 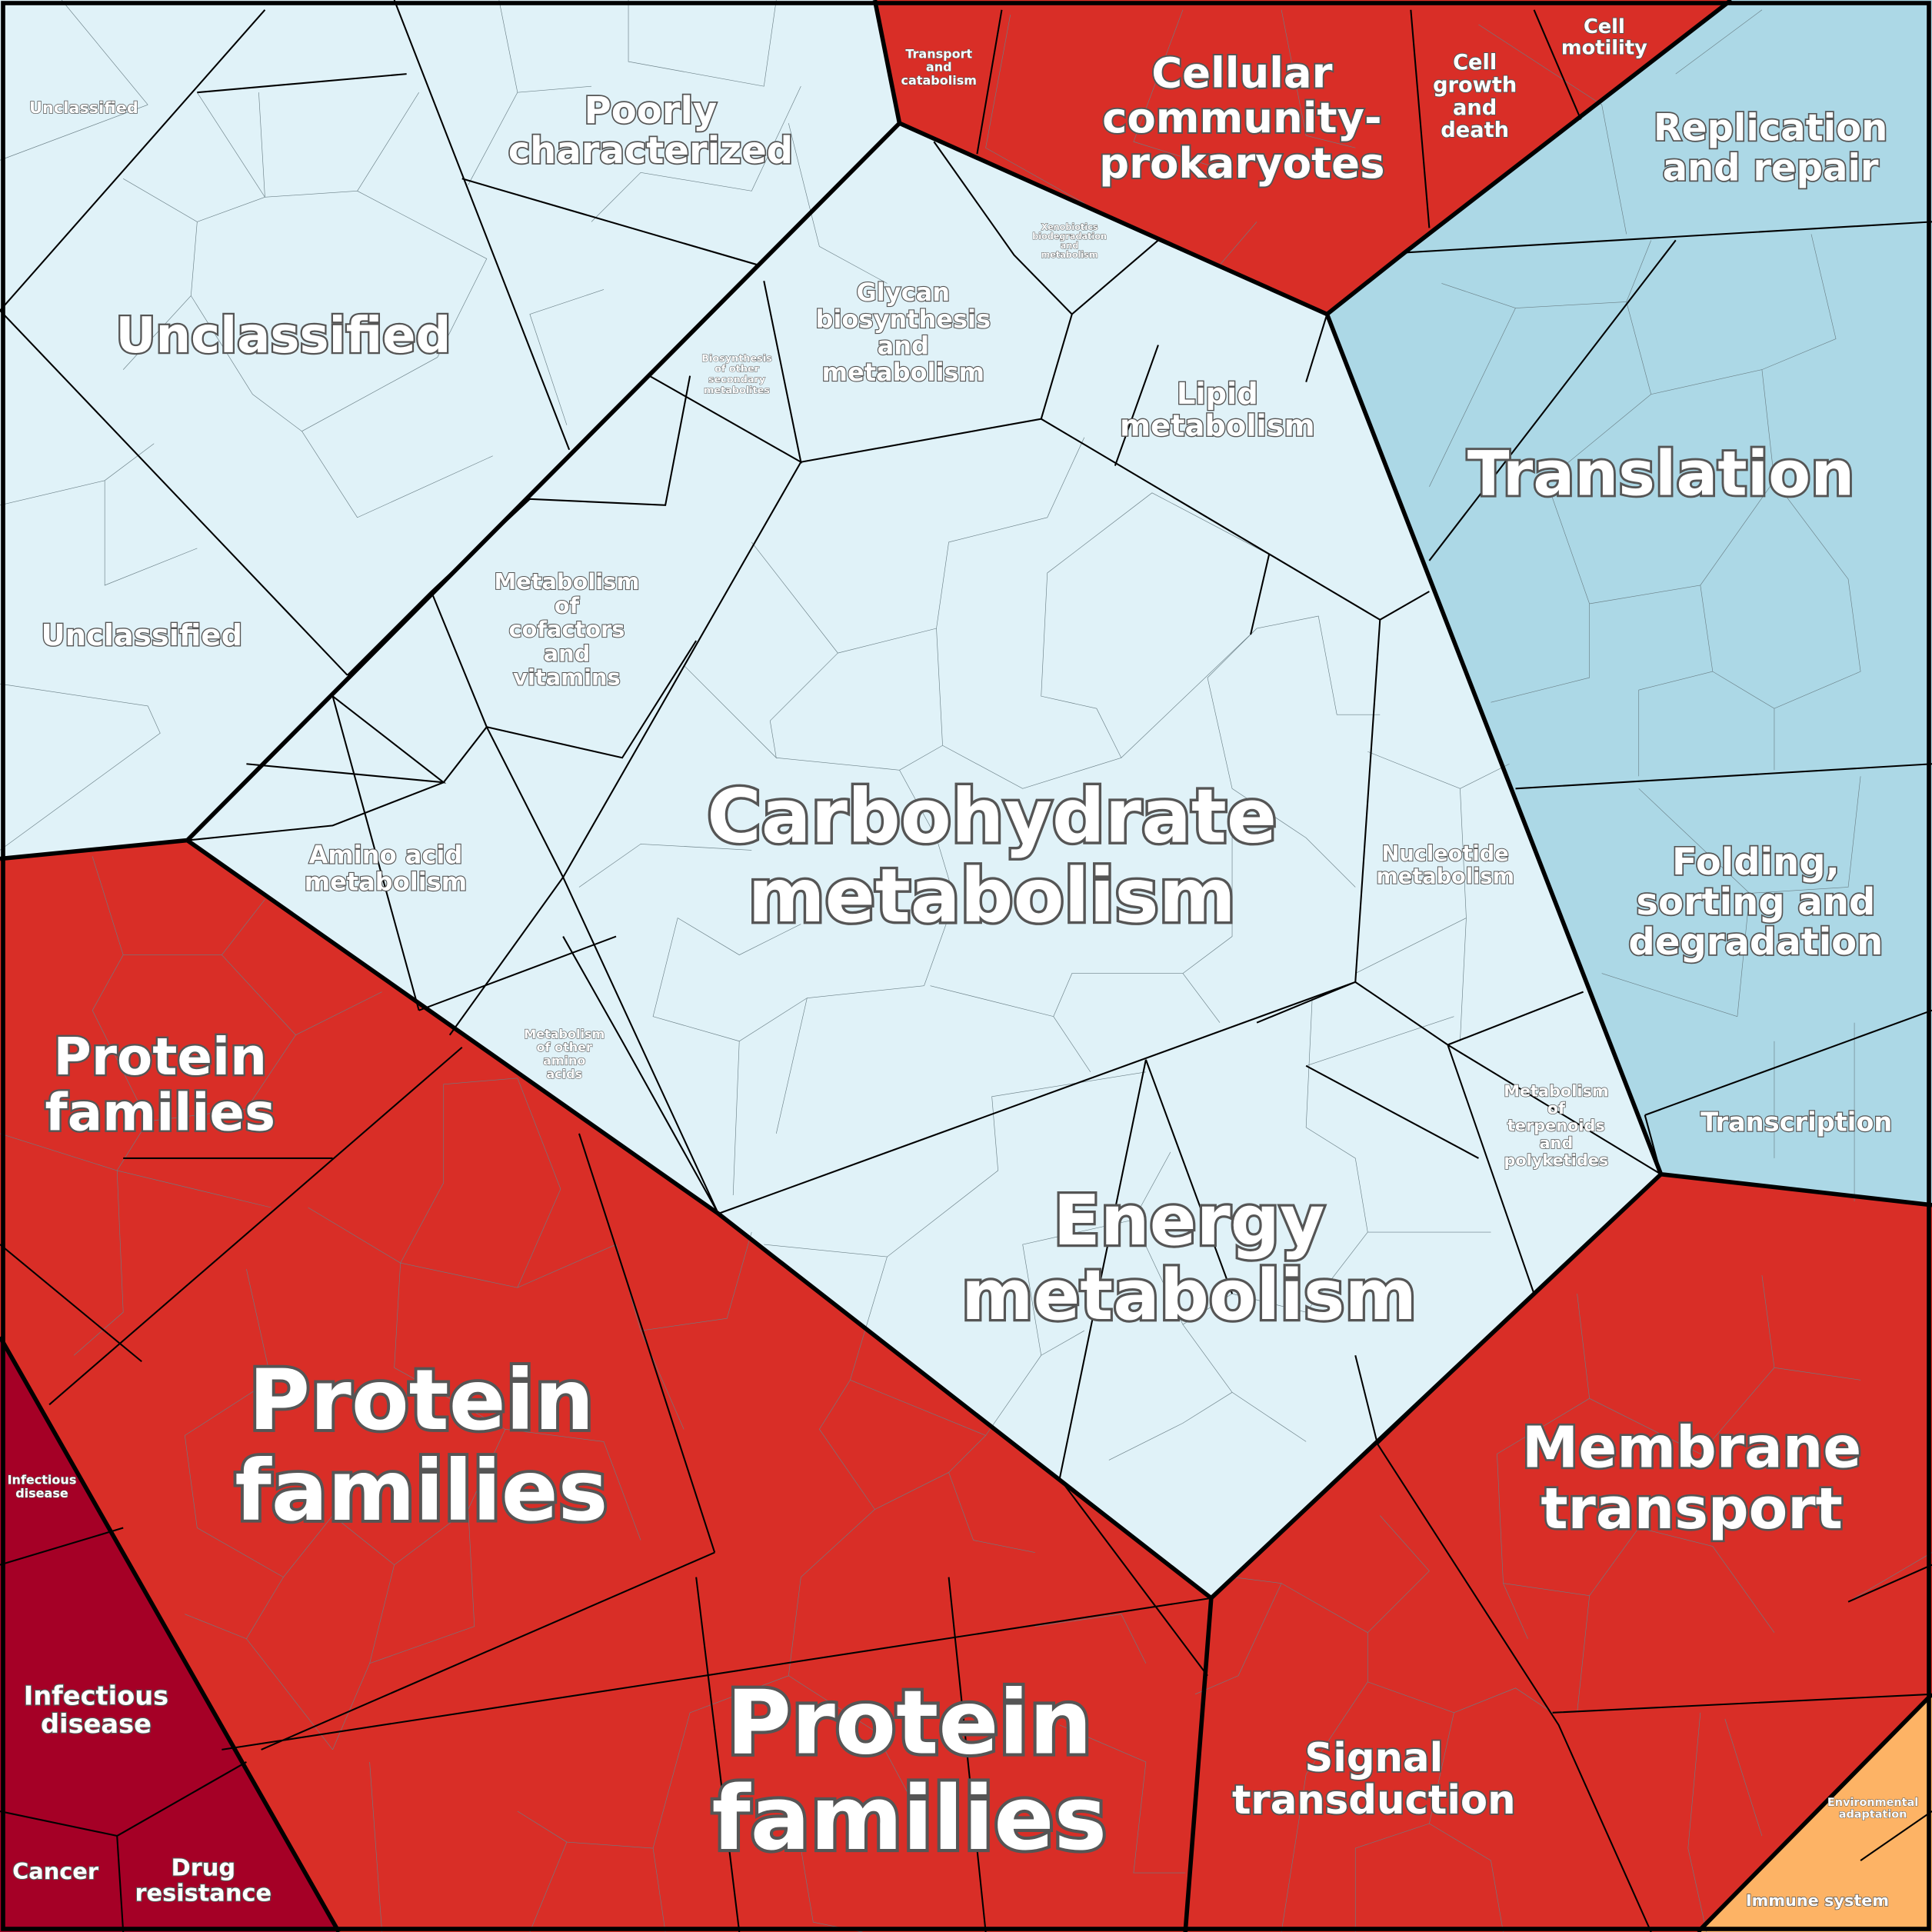 I want to click on region-label: growth, so click(x=1475, y=85).